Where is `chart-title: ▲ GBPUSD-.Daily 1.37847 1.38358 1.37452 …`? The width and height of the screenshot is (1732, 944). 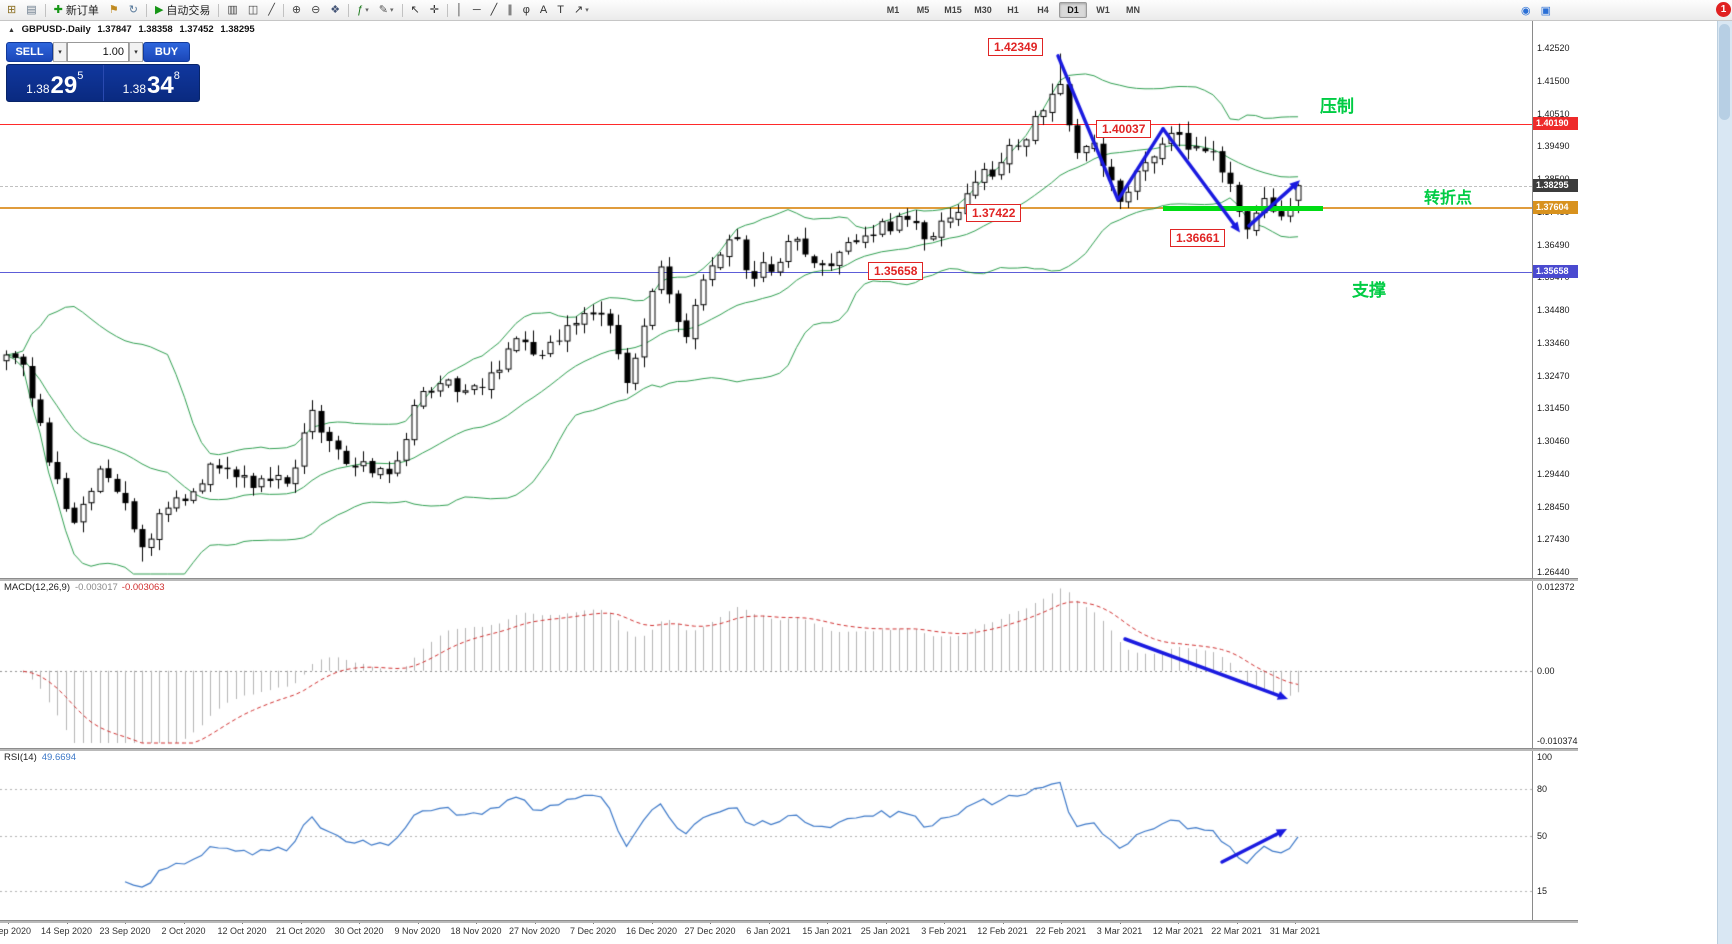
chart-title: ▲ GBPUSD-.Daily 1.37847 1.38358 1.37452 … is located at coordinates (133, 29).